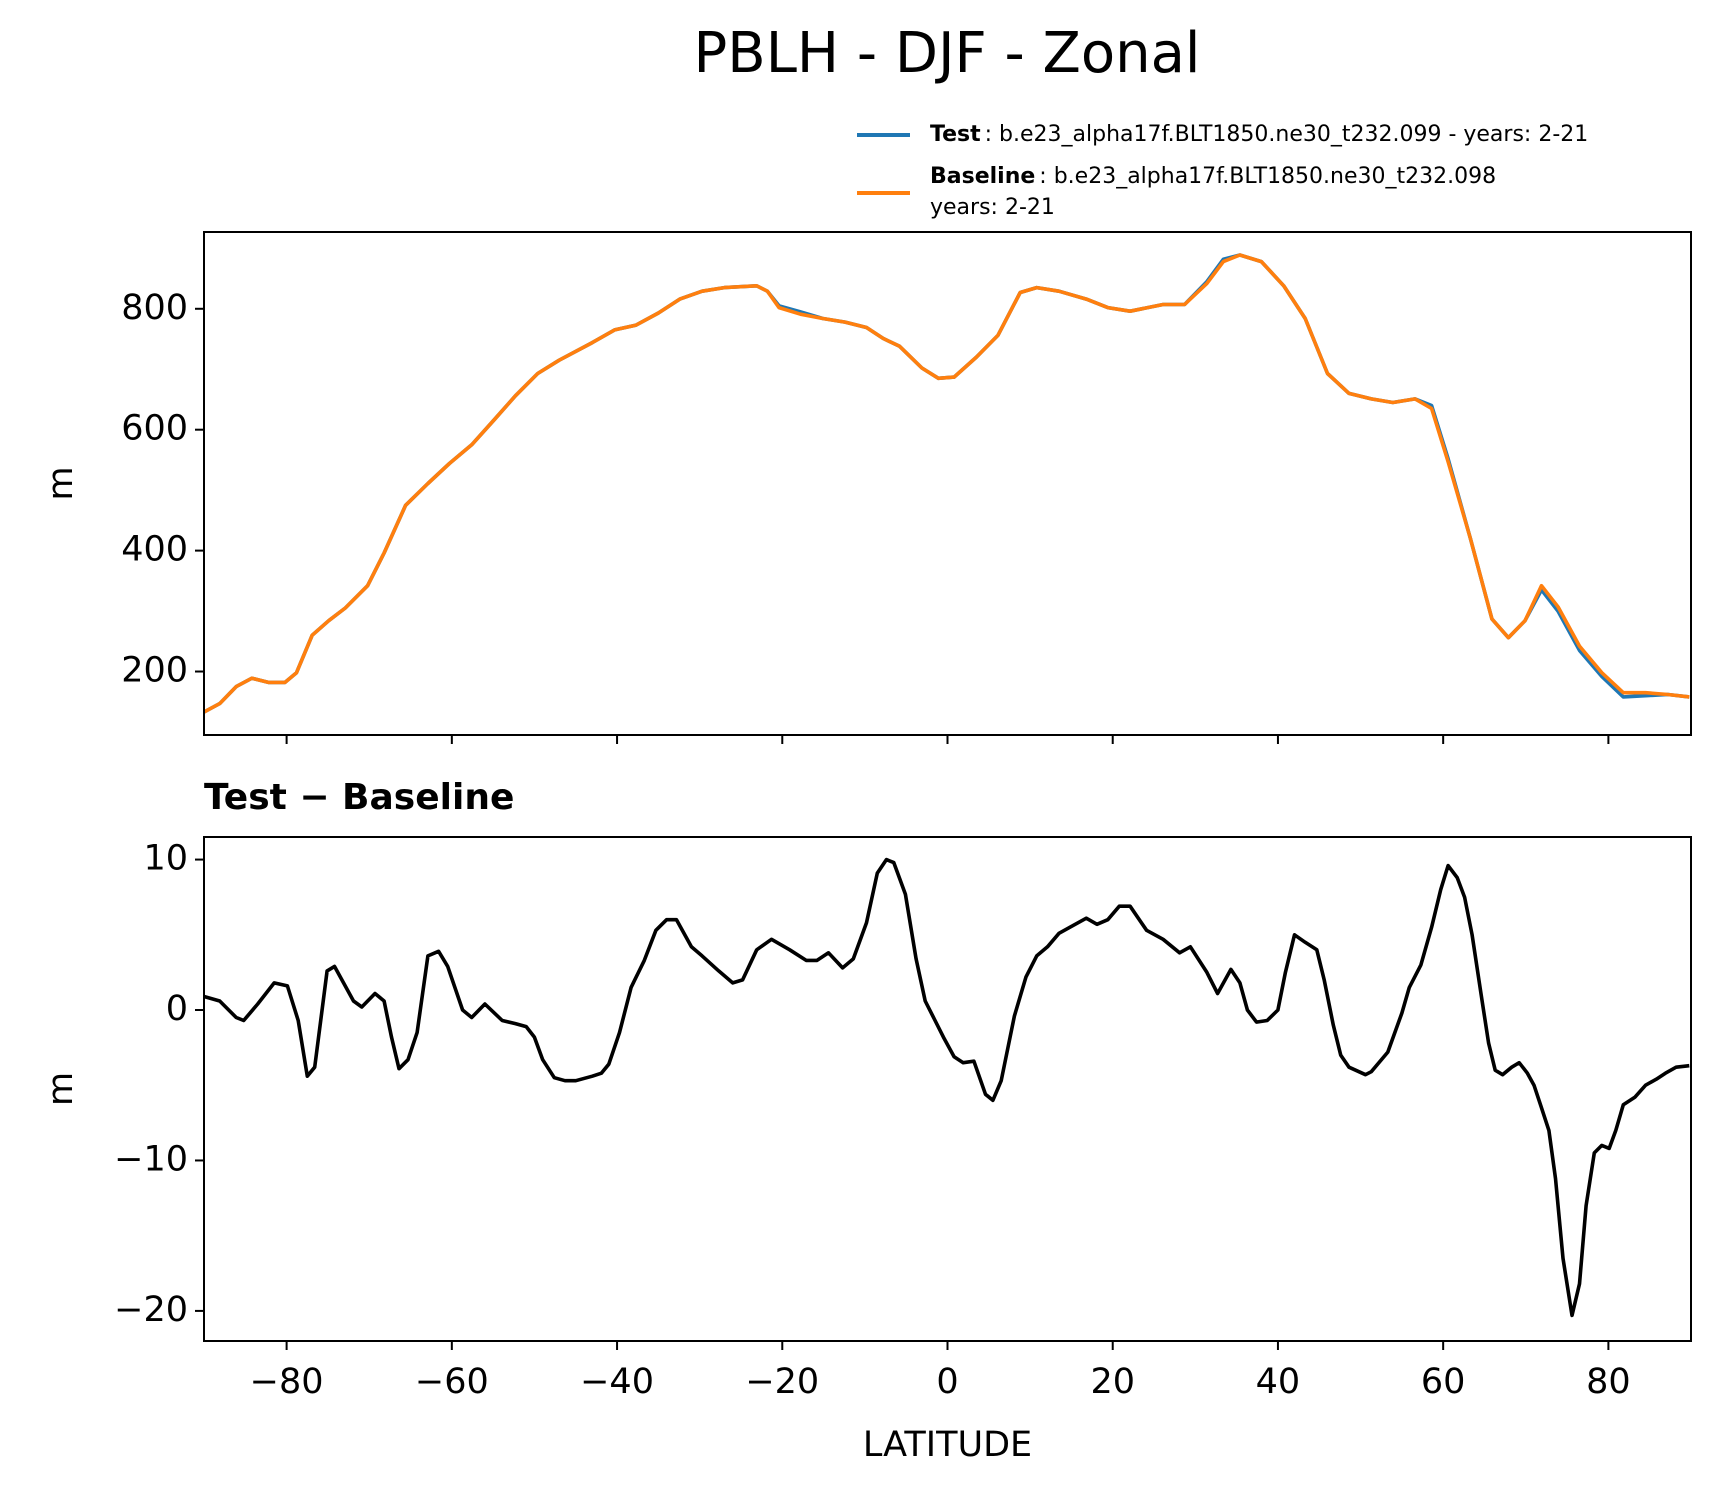  Describe the element at coordinates (165, 859) in the screenshot. I see `y-tick-label: 10` at that location.